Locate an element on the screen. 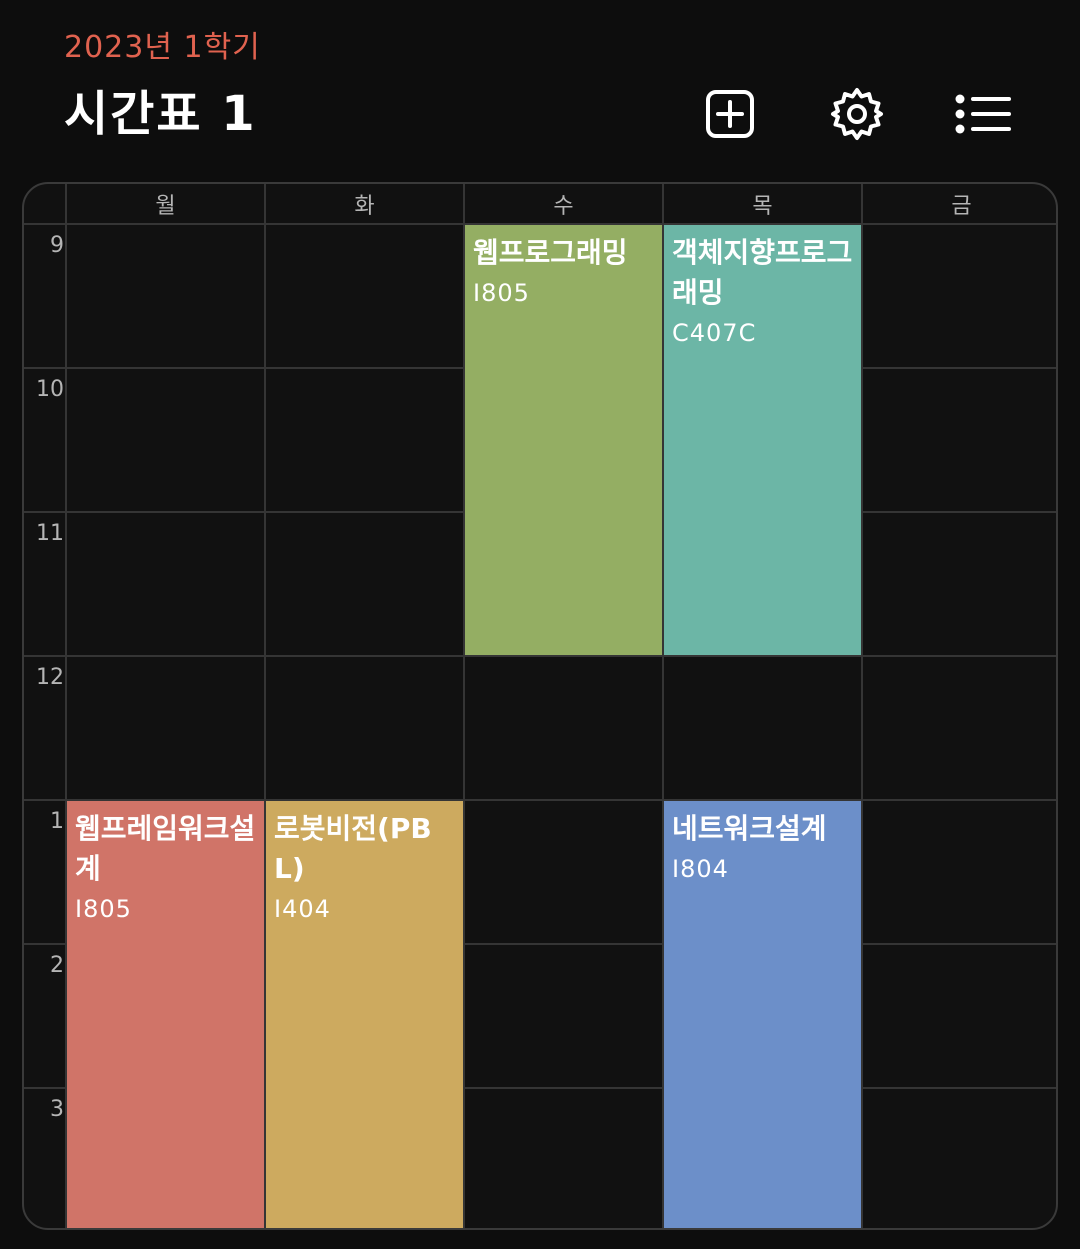  course-name: 웹프로그래밍 is located at coordinates (550, 252).